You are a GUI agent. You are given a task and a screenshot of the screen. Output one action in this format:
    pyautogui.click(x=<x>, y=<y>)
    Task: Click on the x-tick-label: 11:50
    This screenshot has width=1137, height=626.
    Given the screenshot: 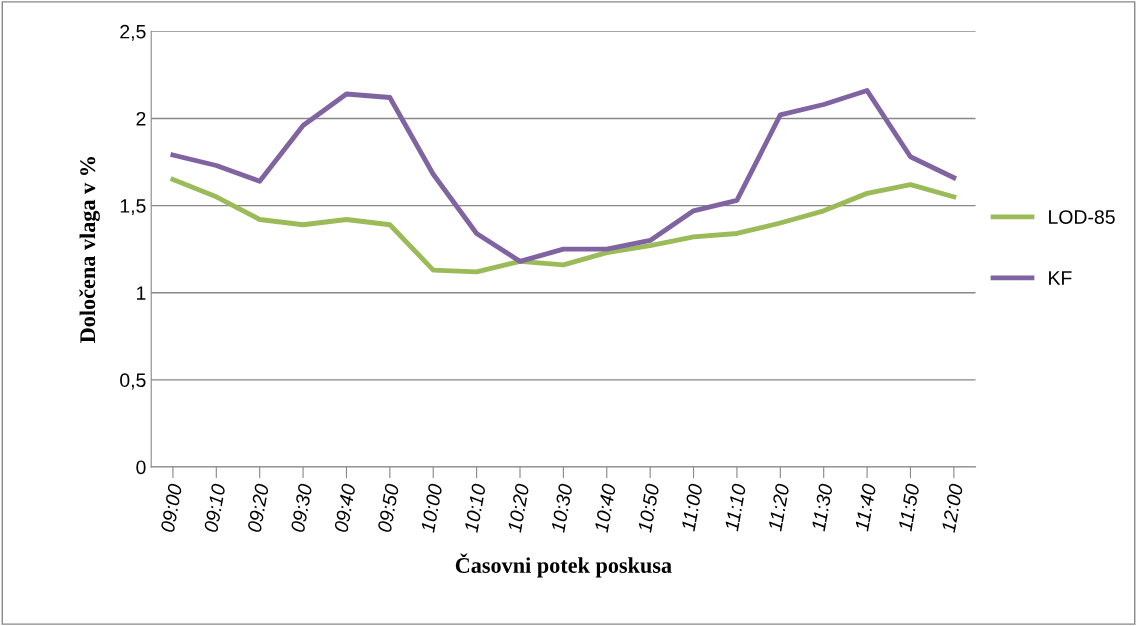 What is the action you would take?
    pyautogui.click(x=909, y=507)
    